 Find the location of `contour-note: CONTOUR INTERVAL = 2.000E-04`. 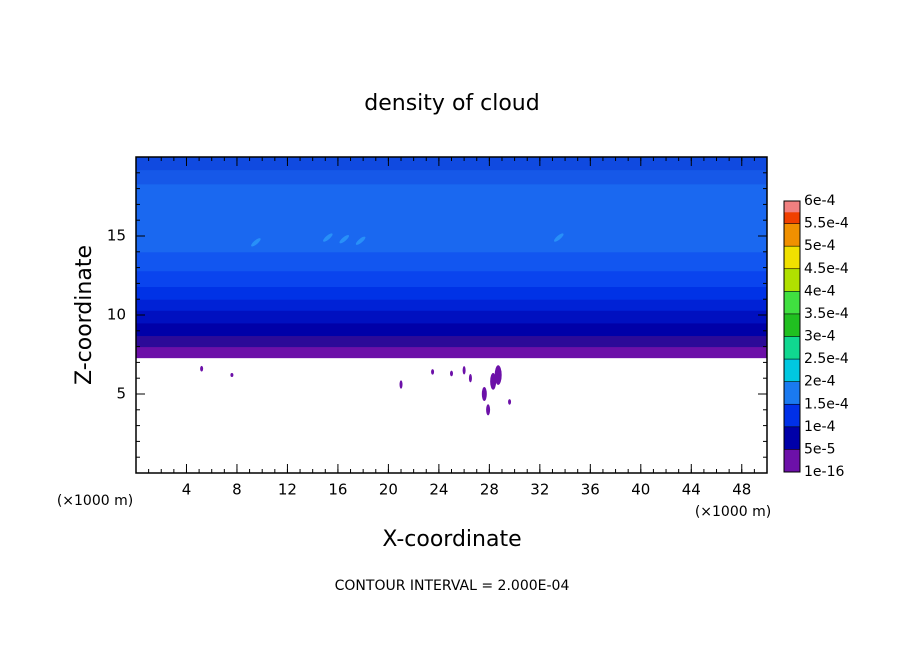

contour-note: CONTOUR INTERVAL = 2.000E-04 is located at coordinates (452, 586).